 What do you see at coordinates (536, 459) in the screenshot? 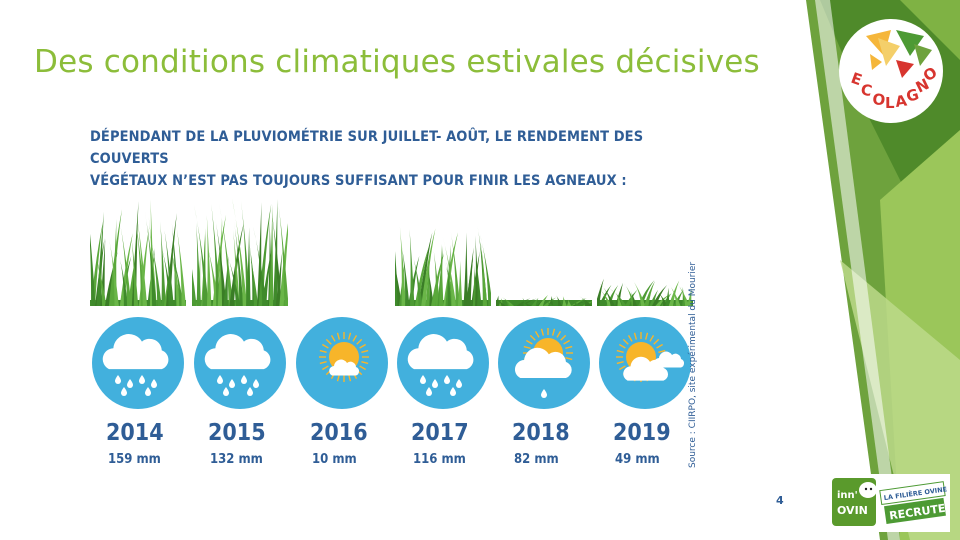
I see `rainfall-value: 82 mm` at bounding box center [536, 459].